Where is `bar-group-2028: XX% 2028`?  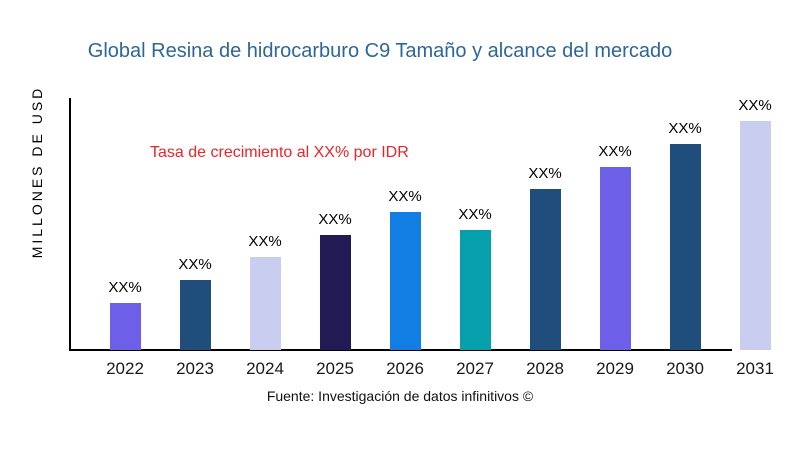
bar-group-2028: XX% 2028 is located at coordinates (545, 271).